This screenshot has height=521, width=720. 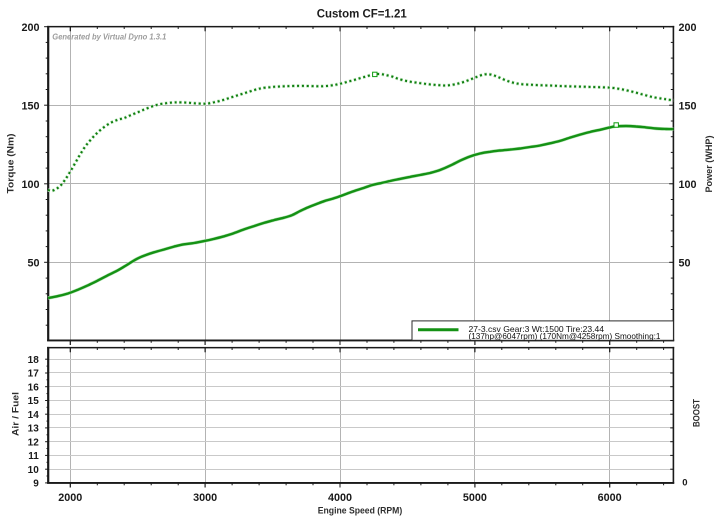 I want to click on svg-text: Custom CF=1.21, so click(x=362, y=14).